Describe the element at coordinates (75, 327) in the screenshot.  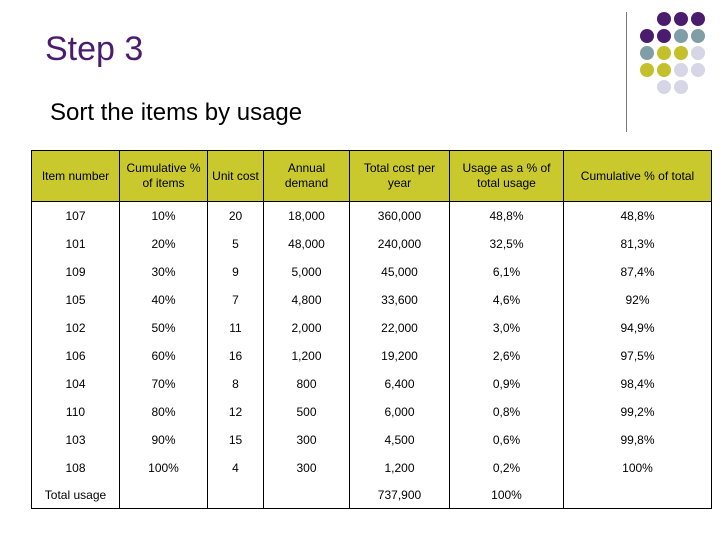
I see `table-cell: 102` at that location.